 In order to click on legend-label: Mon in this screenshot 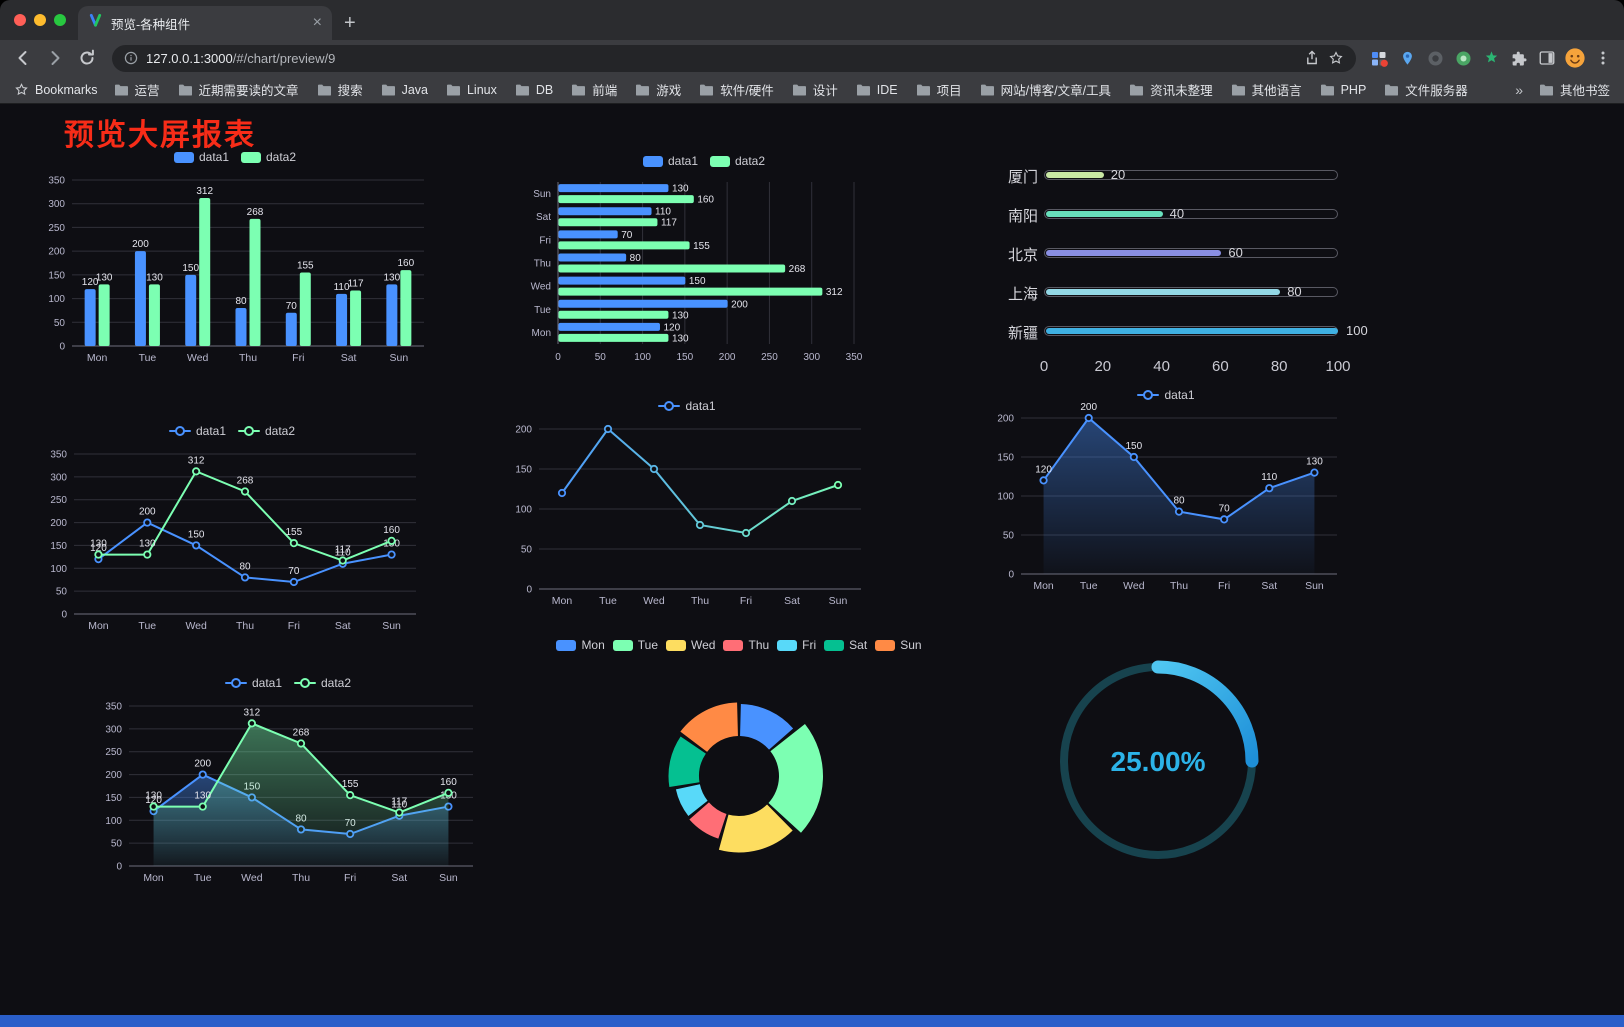, I will do `click(593, 645)`.